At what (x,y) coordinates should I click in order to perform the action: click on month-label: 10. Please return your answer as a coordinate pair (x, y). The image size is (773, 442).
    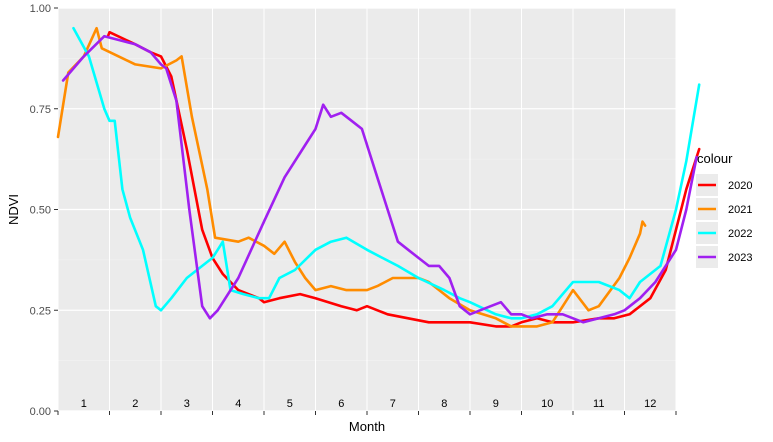
    Looking at the image, I should click on (547, 404).